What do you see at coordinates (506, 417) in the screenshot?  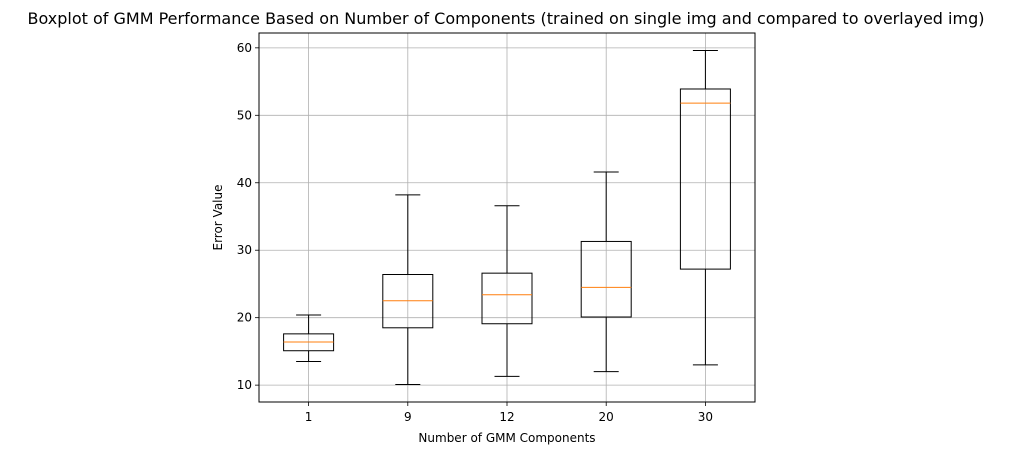 I see `x-tick-label: 12` at bounding box center [506, 417].